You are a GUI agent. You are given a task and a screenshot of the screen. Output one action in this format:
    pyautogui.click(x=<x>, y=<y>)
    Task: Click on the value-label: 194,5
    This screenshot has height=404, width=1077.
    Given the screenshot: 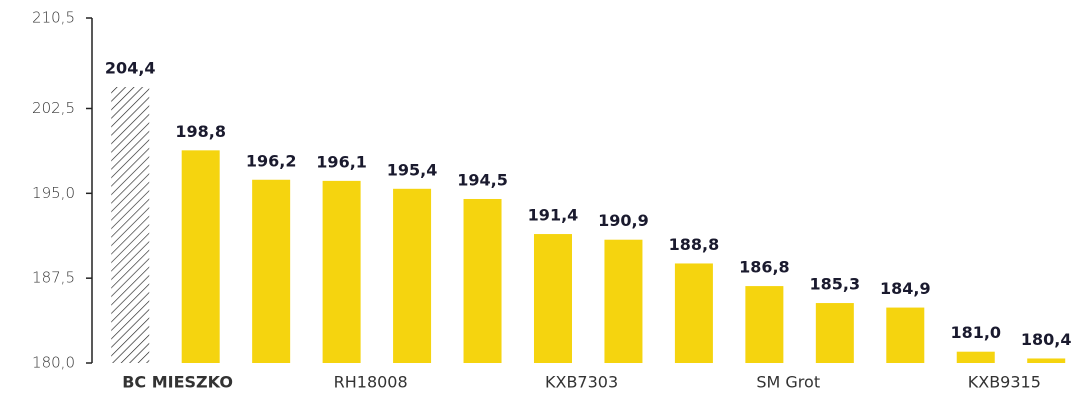 What is the action you would take?
    pyautogui.click(x=482, y=179)
    